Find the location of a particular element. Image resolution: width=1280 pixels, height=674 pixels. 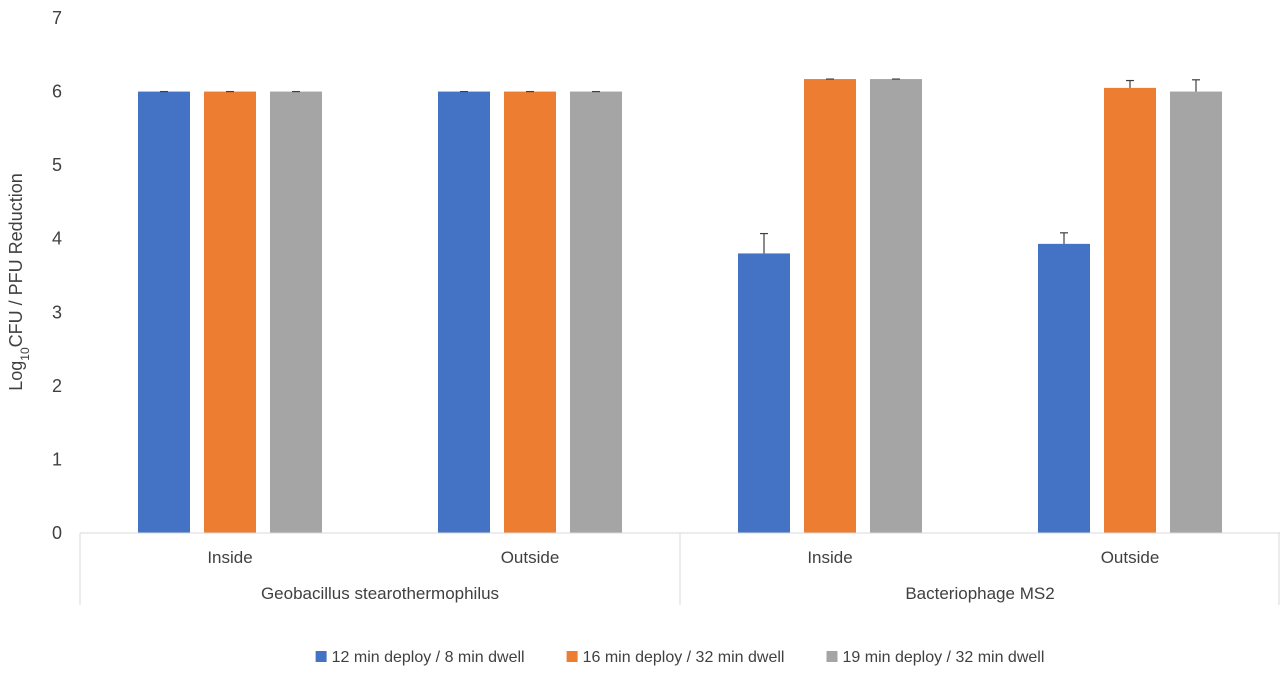

legend-item: 19 min deploy / 32 min dwell is located at coordinates (935, 657).